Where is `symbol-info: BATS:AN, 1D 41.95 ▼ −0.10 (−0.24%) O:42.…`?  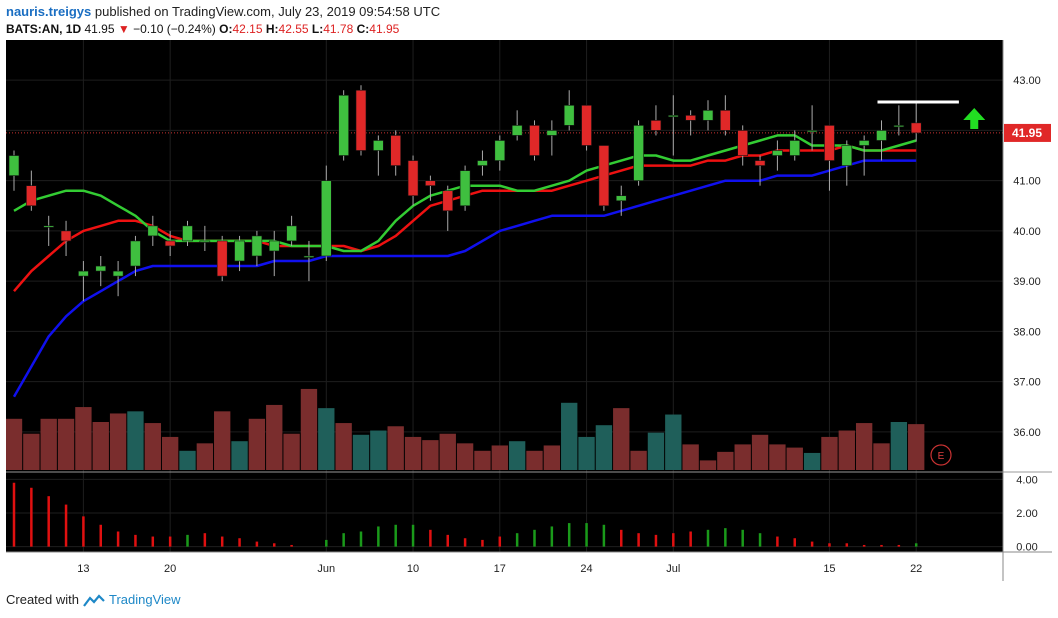 symbol-info: BATS:AN, 1D 41.95 ▼ −0.10 (−0.24%) O:42.… is located at coordinates (202, 29).